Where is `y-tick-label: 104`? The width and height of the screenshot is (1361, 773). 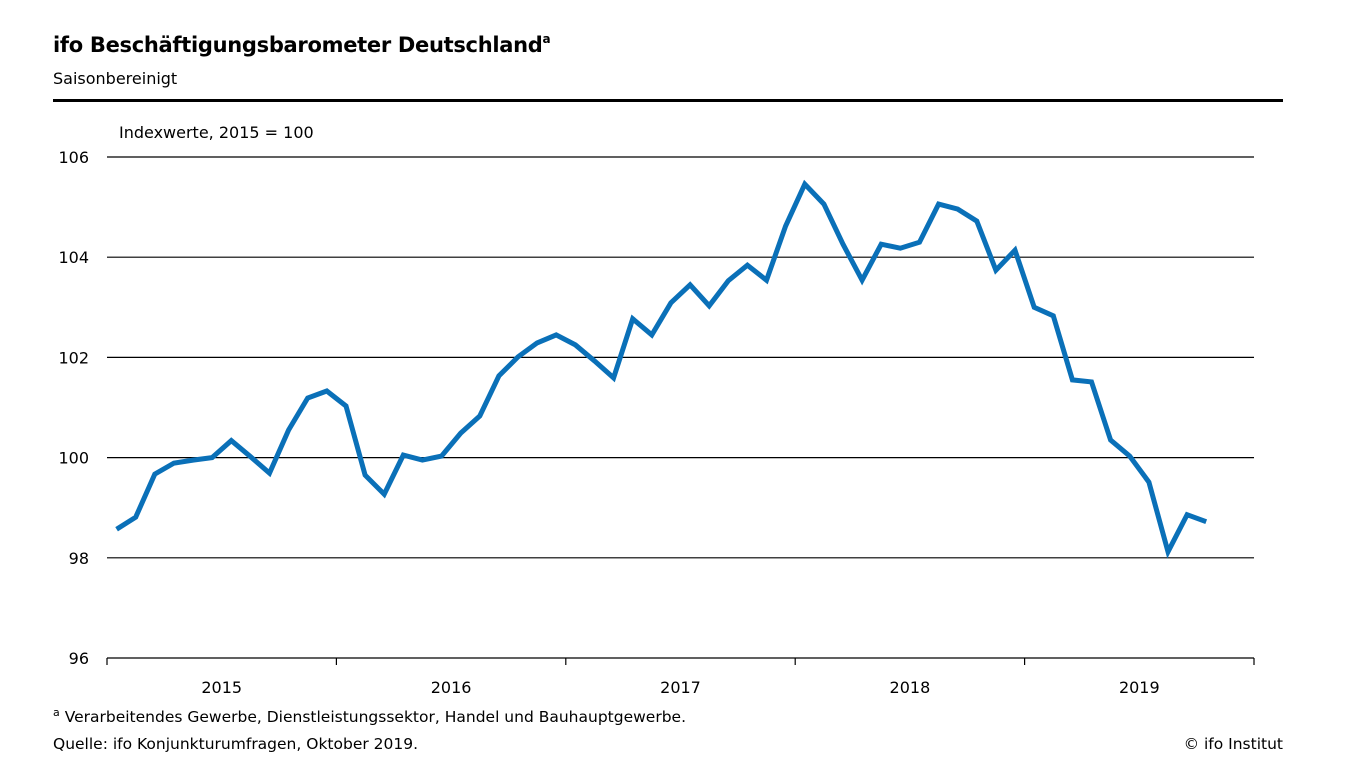 y-tick-label: 104 is located at coordinates (73, 257).